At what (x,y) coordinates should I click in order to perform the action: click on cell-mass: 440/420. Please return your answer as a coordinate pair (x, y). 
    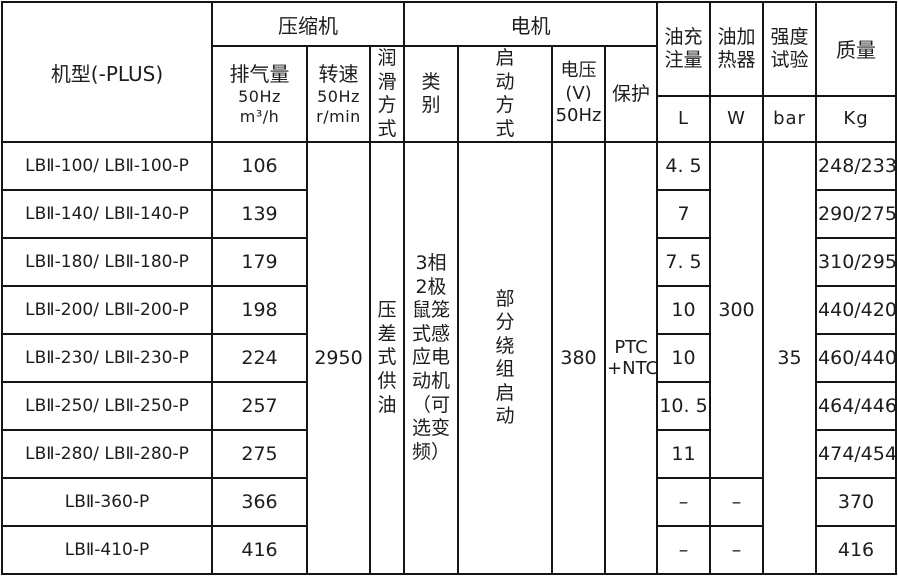
    Looking at the image, I should click on (856, 310).